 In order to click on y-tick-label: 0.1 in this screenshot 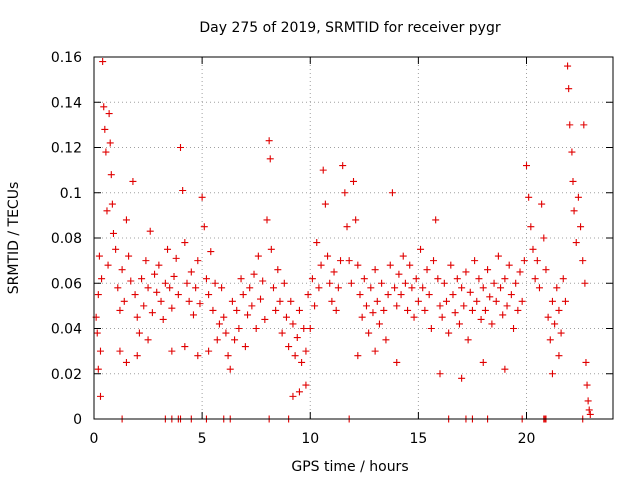, I will do `click(71, 194)`.